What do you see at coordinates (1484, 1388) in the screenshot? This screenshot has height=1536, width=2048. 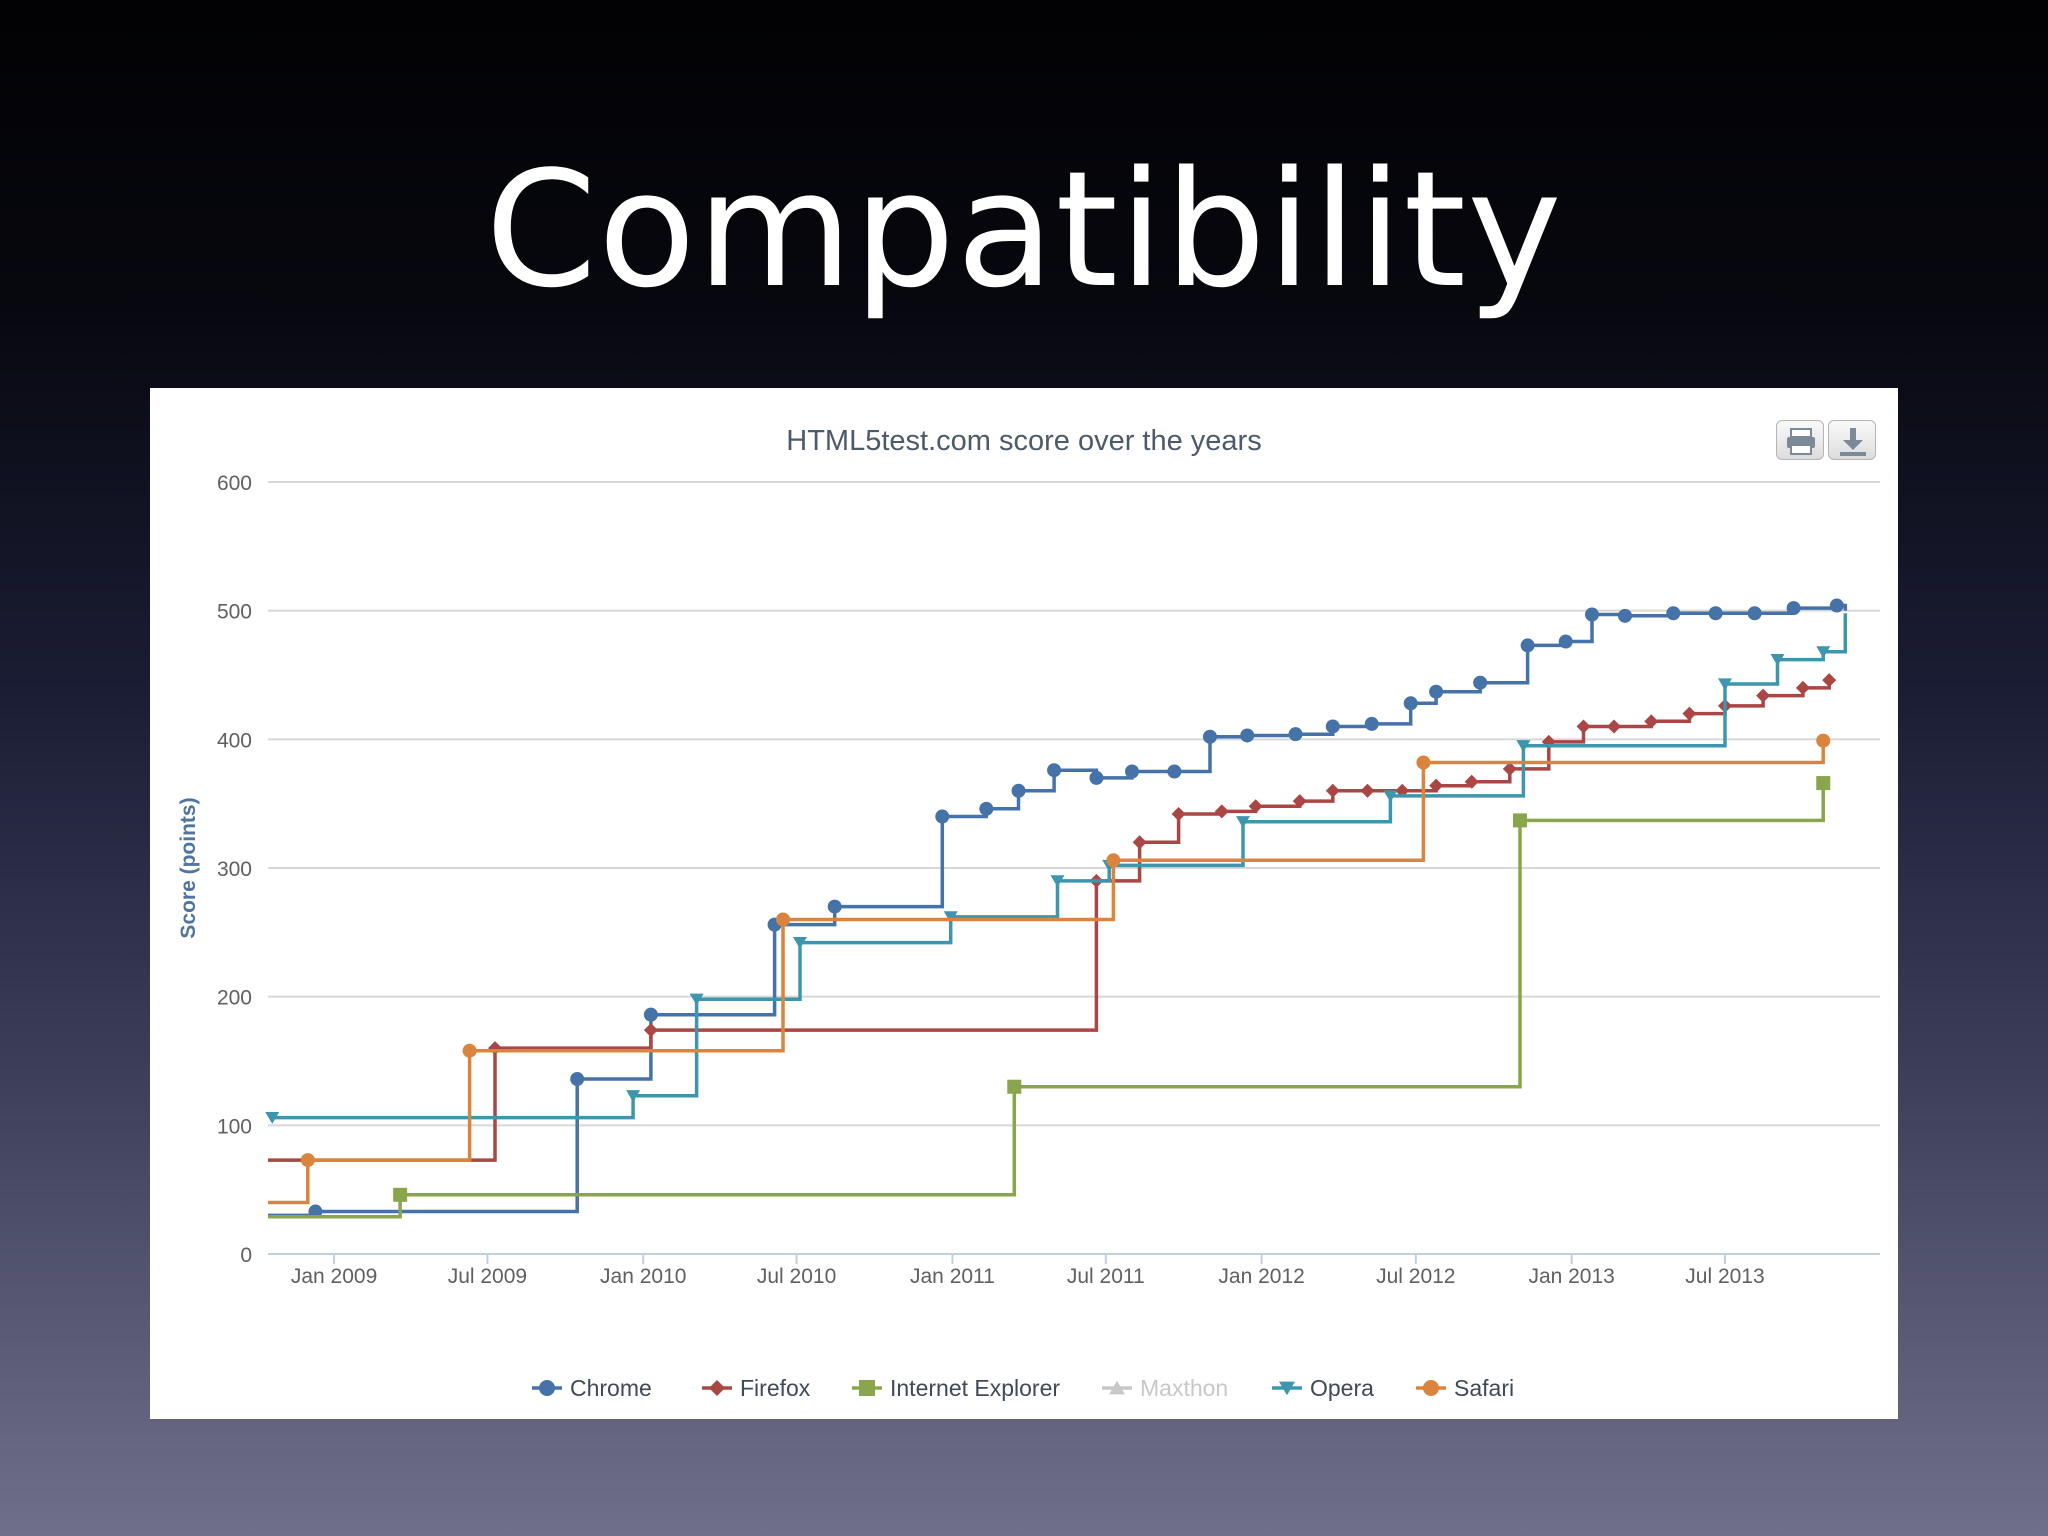 I see `legend-label: Safari` at bounding box center [1484, 1388].